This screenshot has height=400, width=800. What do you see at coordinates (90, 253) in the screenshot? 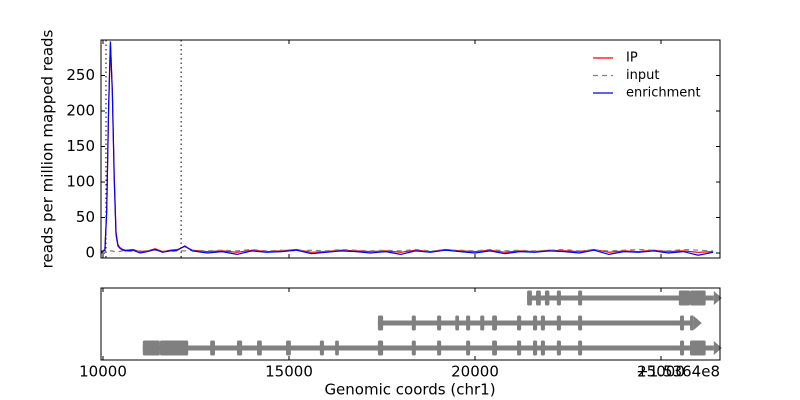
I see `y-tick-label: 0` at bounding box center [90, 253].